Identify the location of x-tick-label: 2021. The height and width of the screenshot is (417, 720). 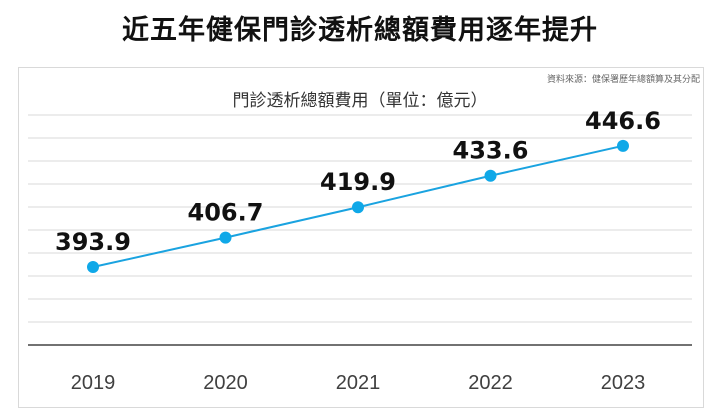
(358, 383).